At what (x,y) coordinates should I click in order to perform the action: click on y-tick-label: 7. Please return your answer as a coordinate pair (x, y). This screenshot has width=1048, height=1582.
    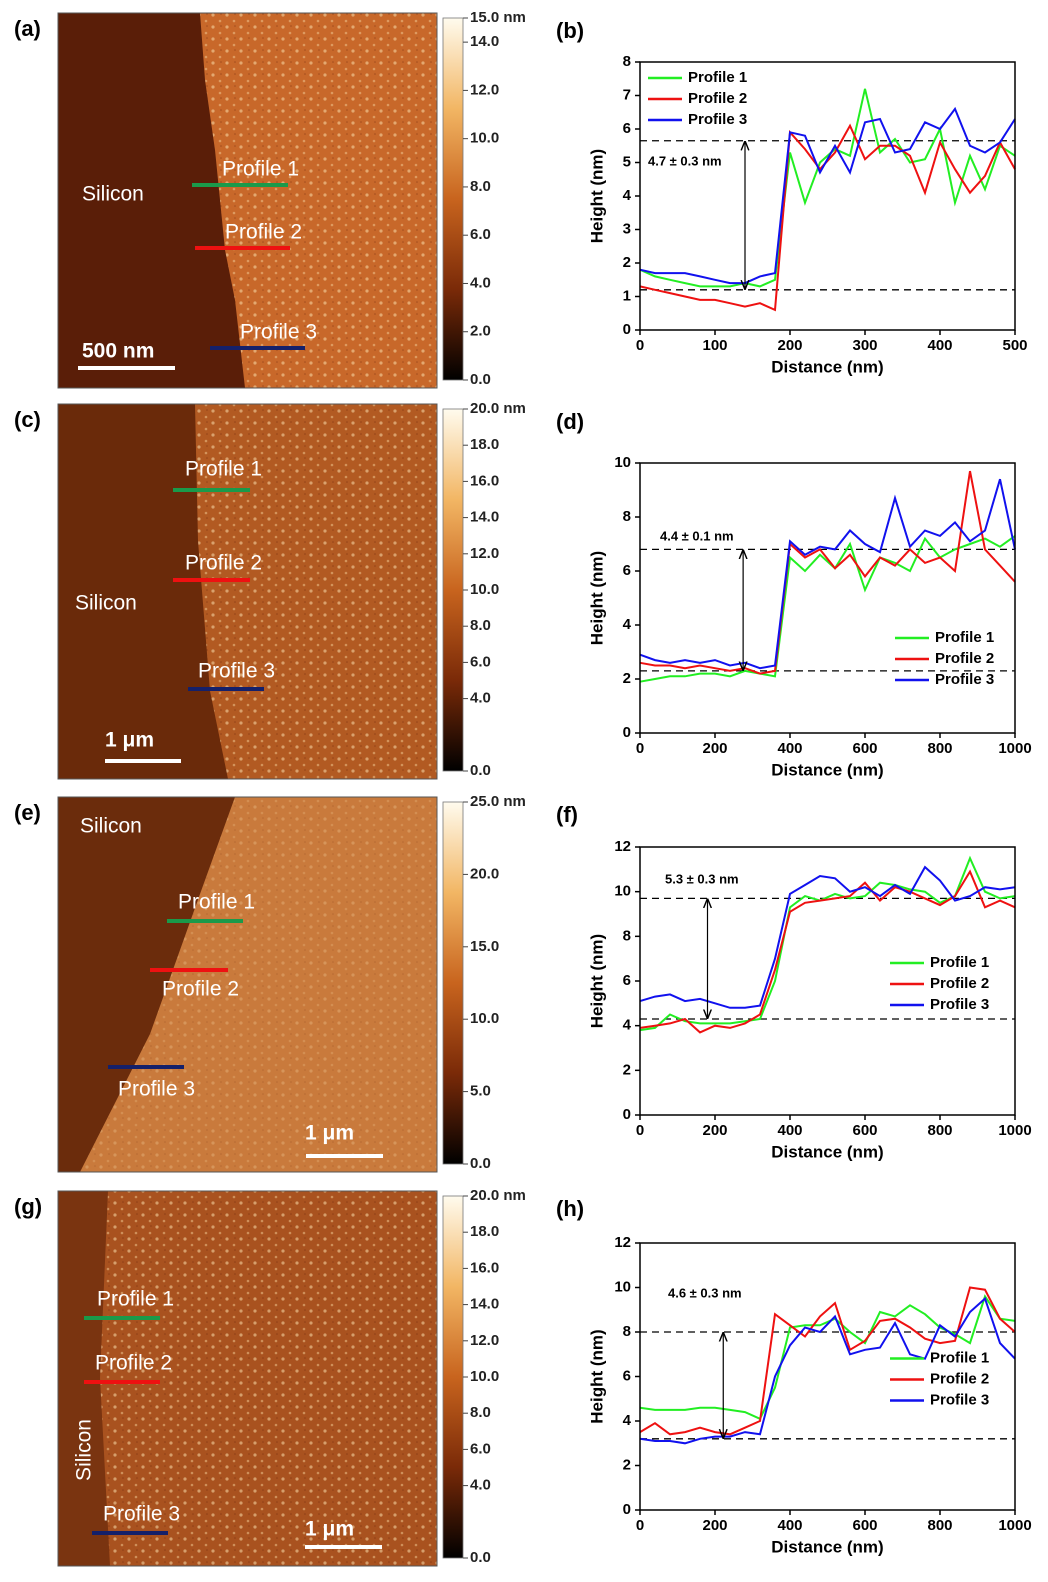
    Looking at the image, I should click on (627, 94).